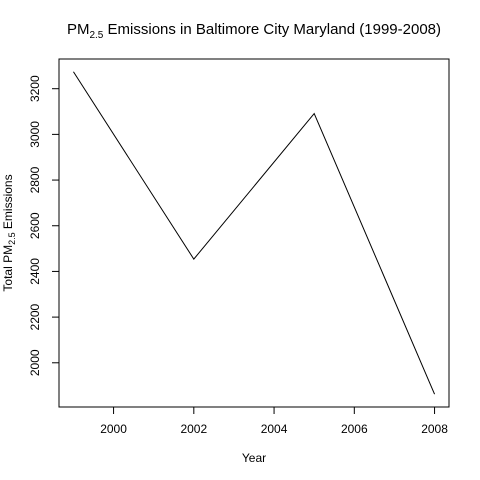  Describe the element at coordinates (35, 88) in the screenshot. I see `y-tick-label: 3200` at that location.